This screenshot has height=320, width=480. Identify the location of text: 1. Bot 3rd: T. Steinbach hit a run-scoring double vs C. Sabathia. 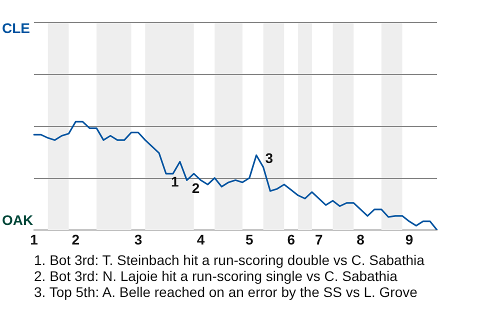
(229, 260).